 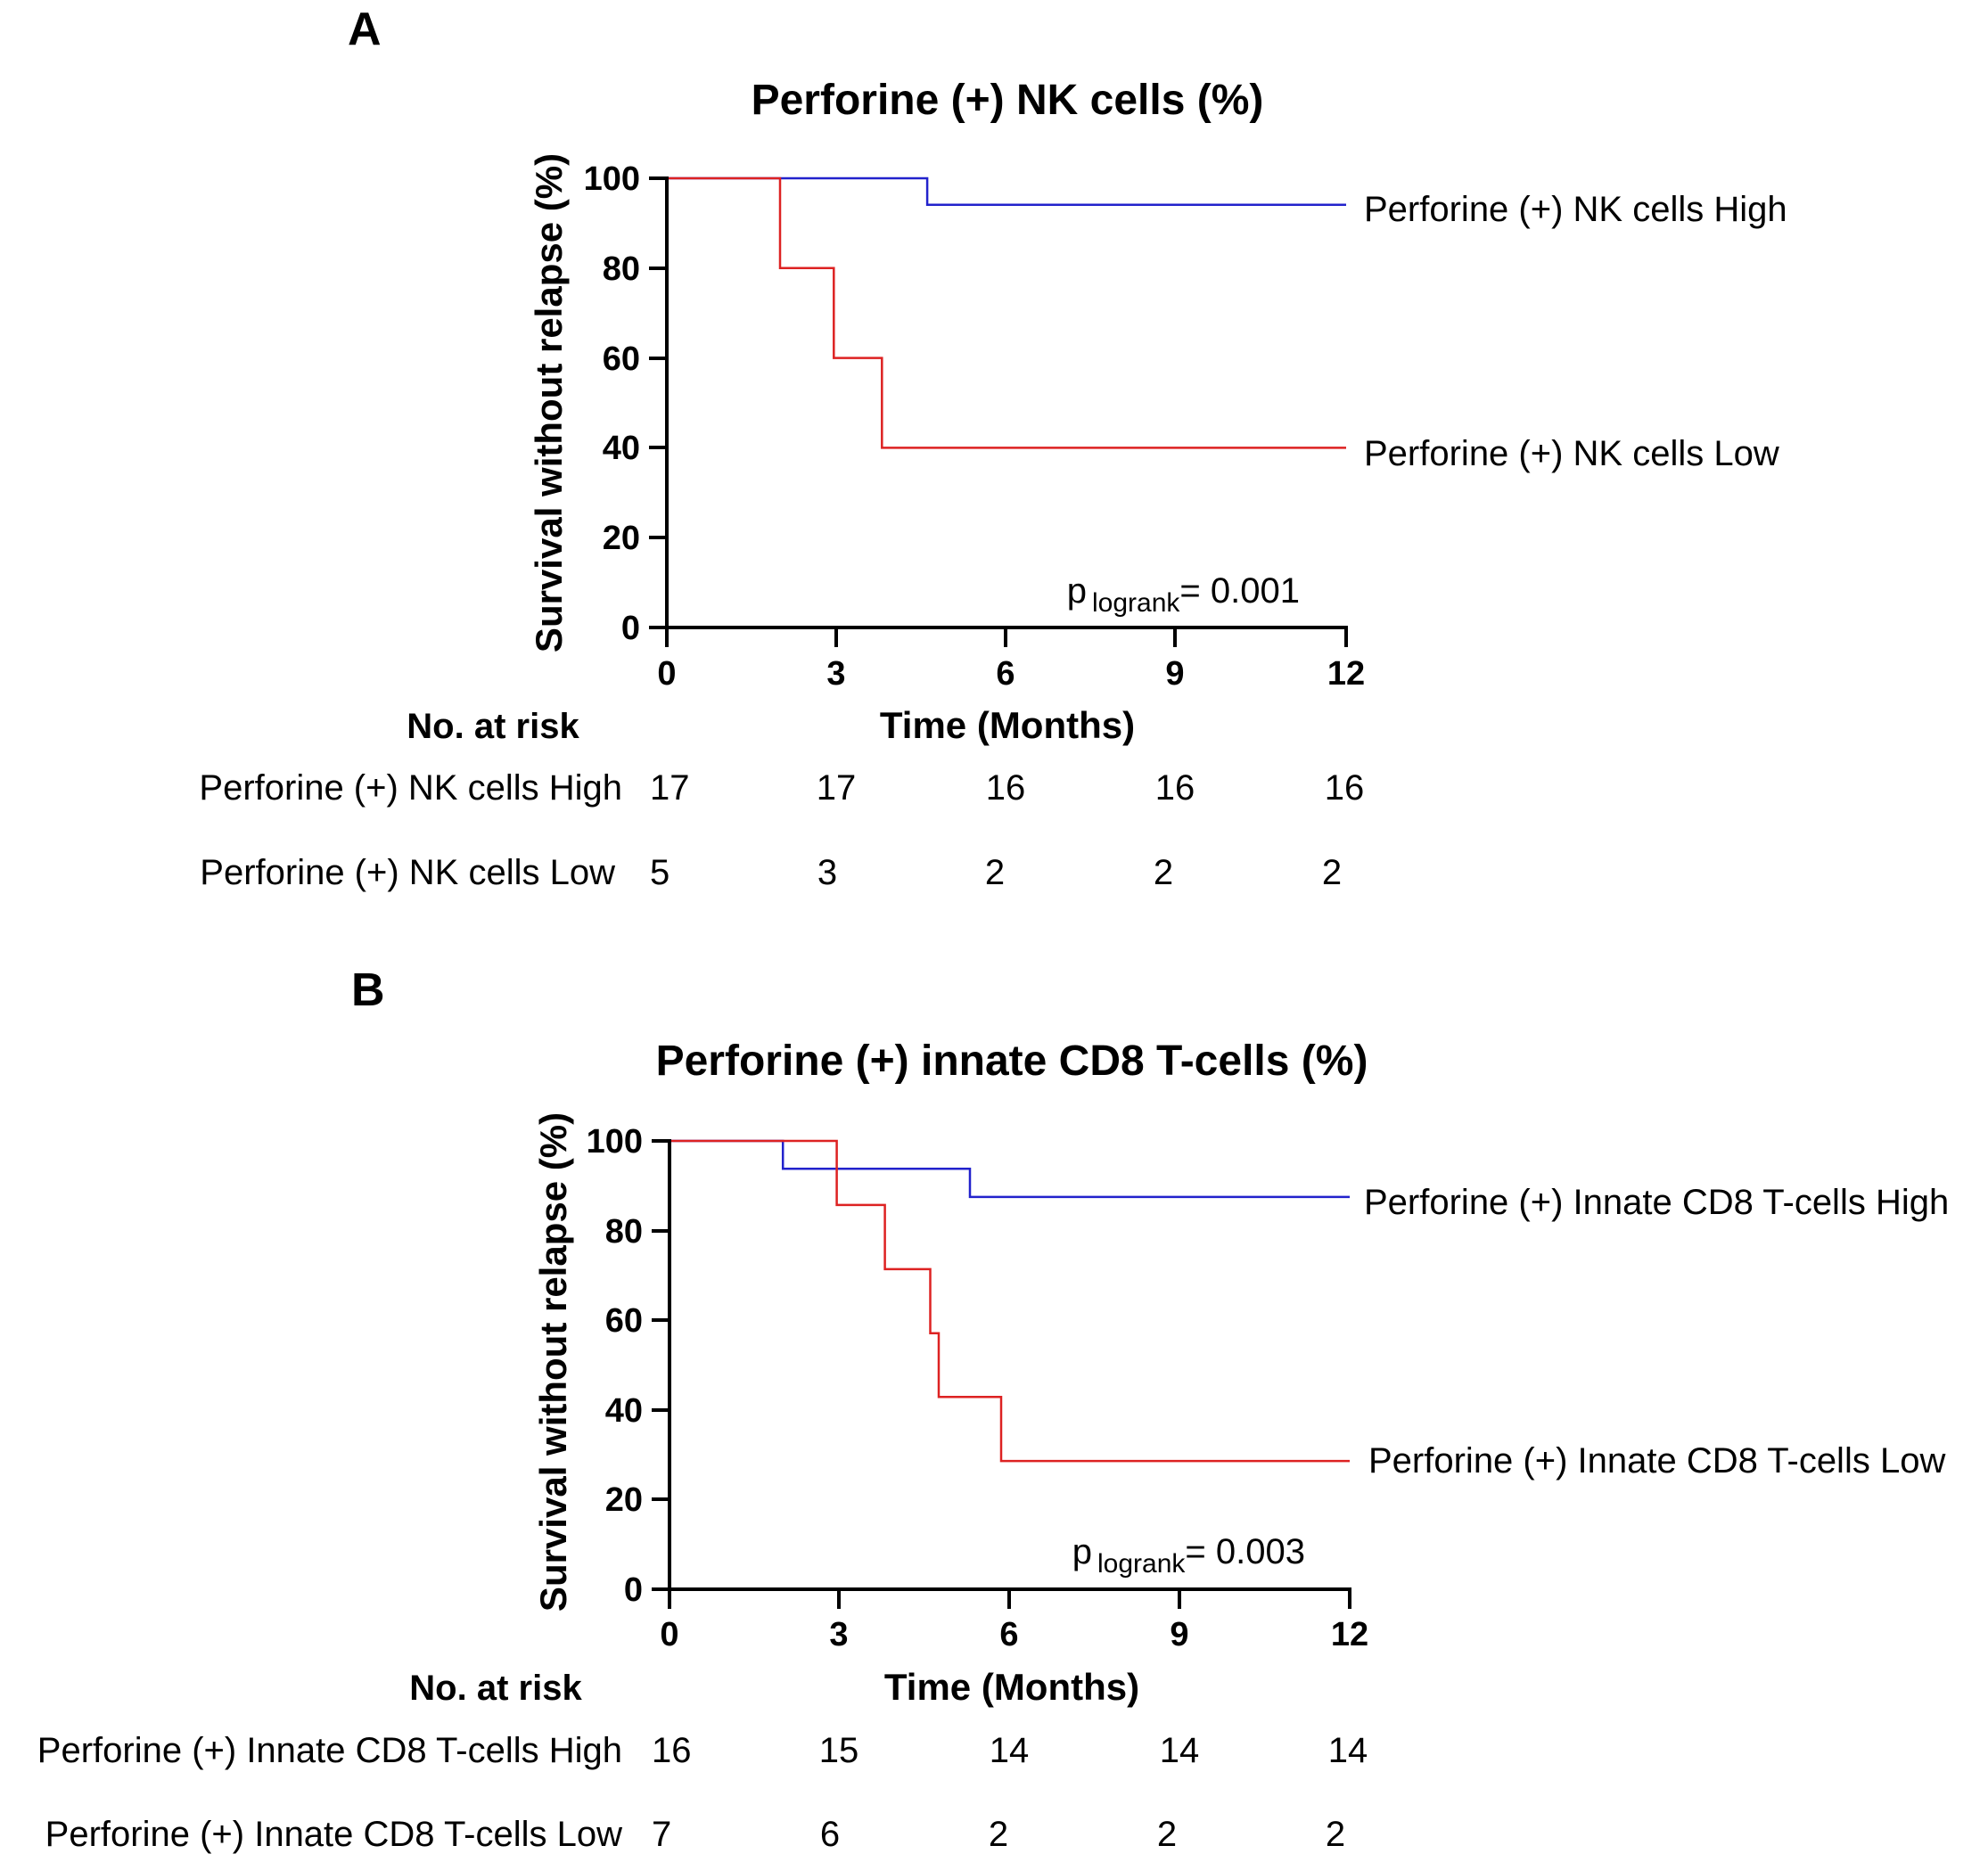 I want to click on risk-count: 3, so click(x=827, y=872).